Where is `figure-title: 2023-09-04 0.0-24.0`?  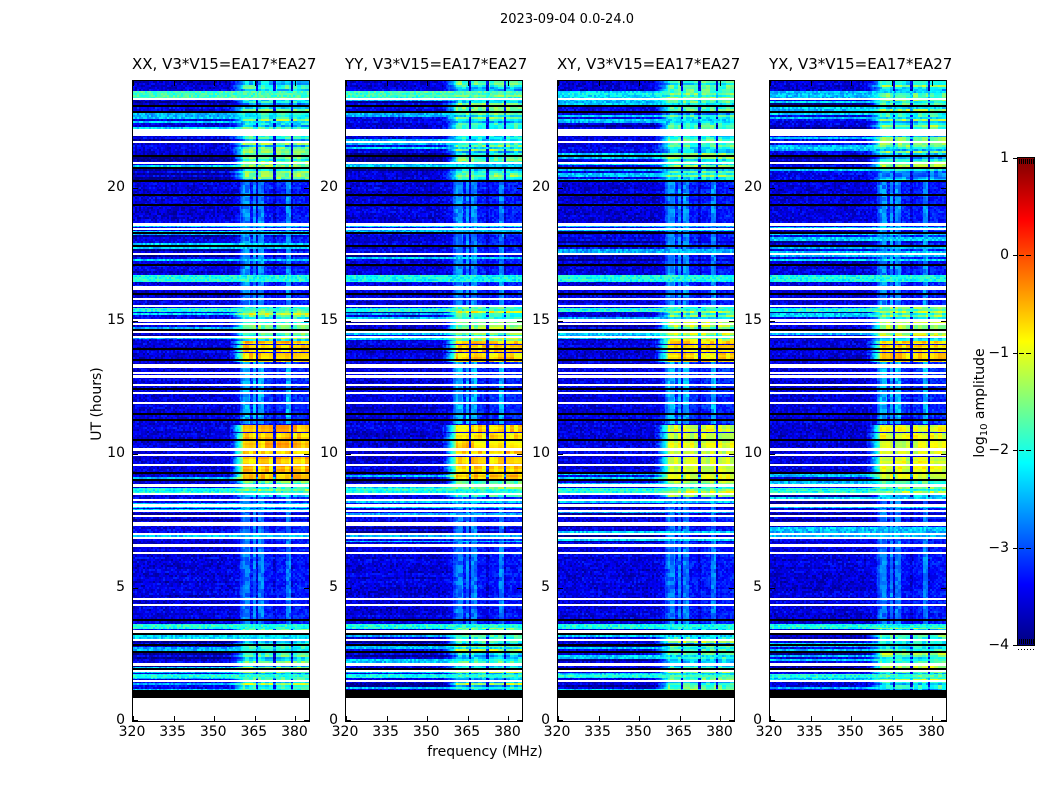
figure-title: 2023-09-04 0.0-24.0 is located at coordinates (567, 19).